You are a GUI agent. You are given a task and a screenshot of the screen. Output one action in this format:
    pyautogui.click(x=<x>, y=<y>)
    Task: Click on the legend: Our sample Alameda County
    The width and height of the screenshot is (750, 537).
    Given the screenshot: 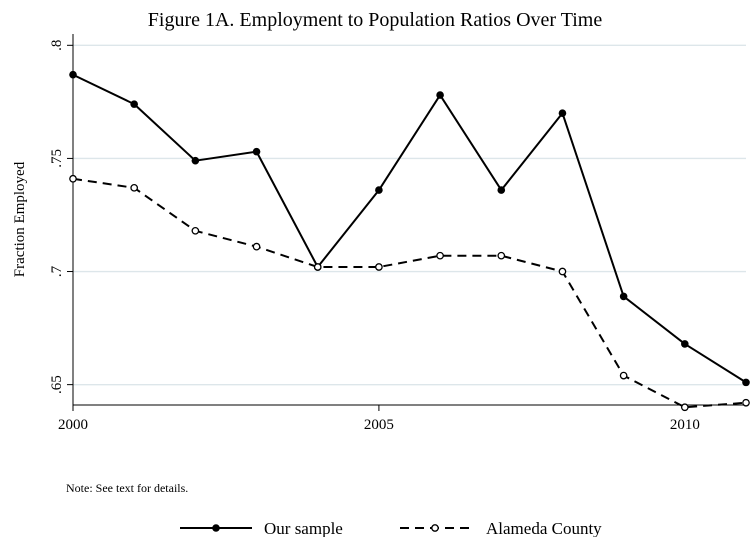 What is the action you would take?
    pyautogui.click(x=391, y=528)
    